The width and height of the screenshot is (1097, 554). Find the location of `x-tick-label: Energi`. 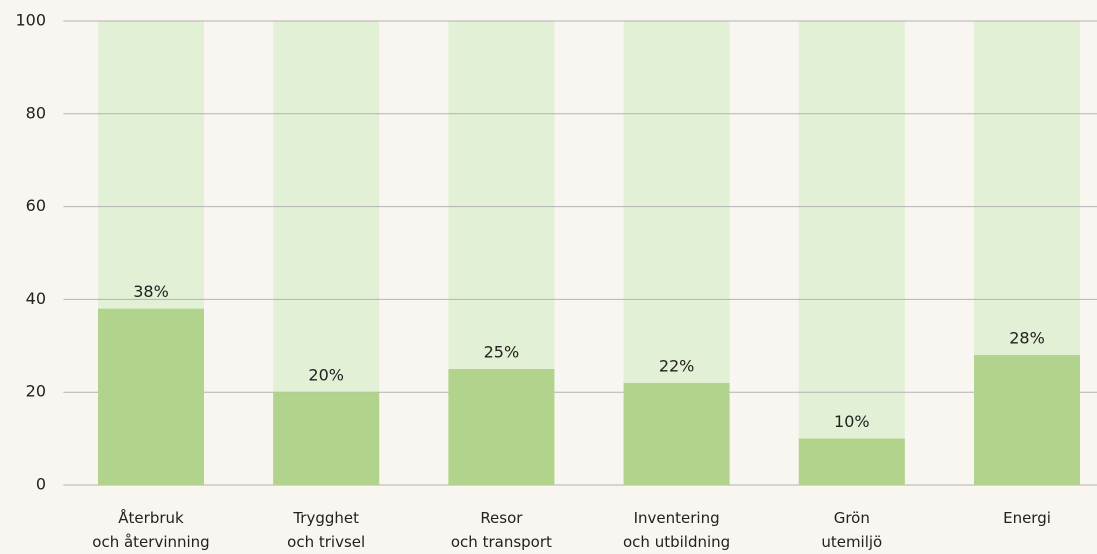

x-tick-label: Energi is located at coordinates (1027, 518).